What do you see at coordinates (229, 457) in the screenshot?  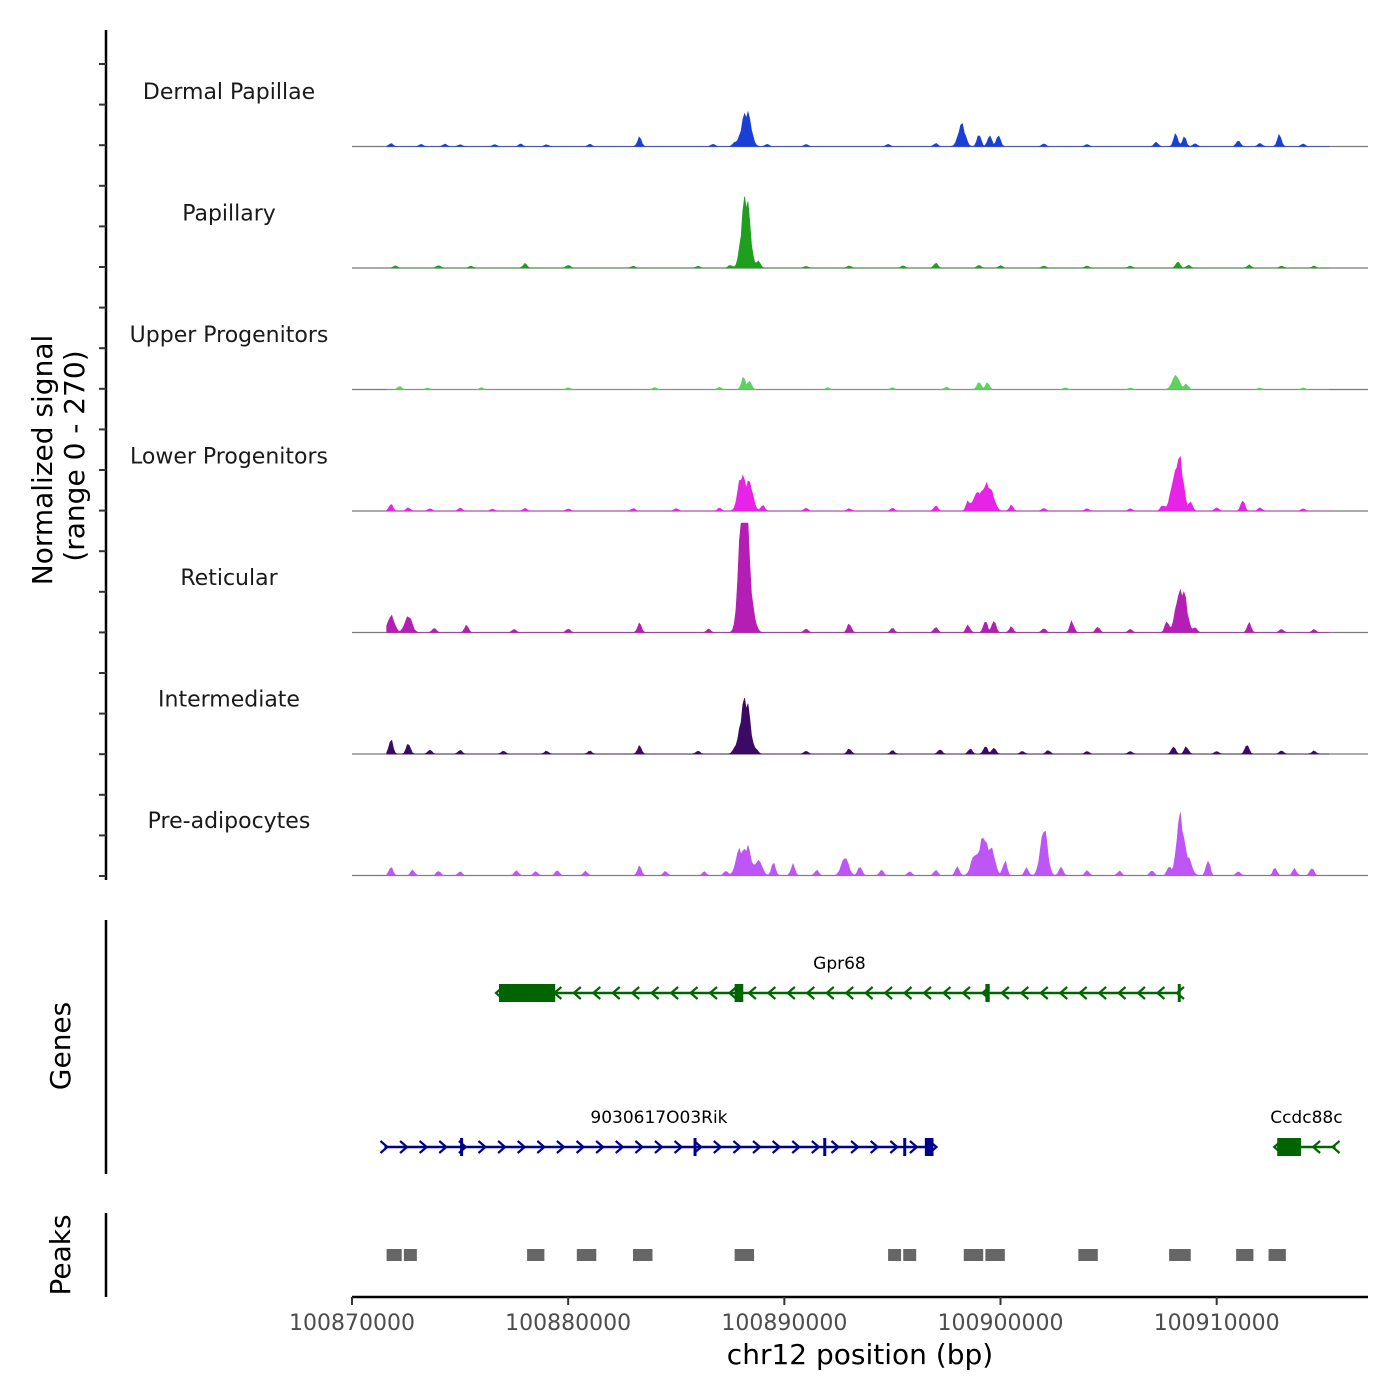 I see `track-label: Lower Progenitors` at bounding box center [229, 457].